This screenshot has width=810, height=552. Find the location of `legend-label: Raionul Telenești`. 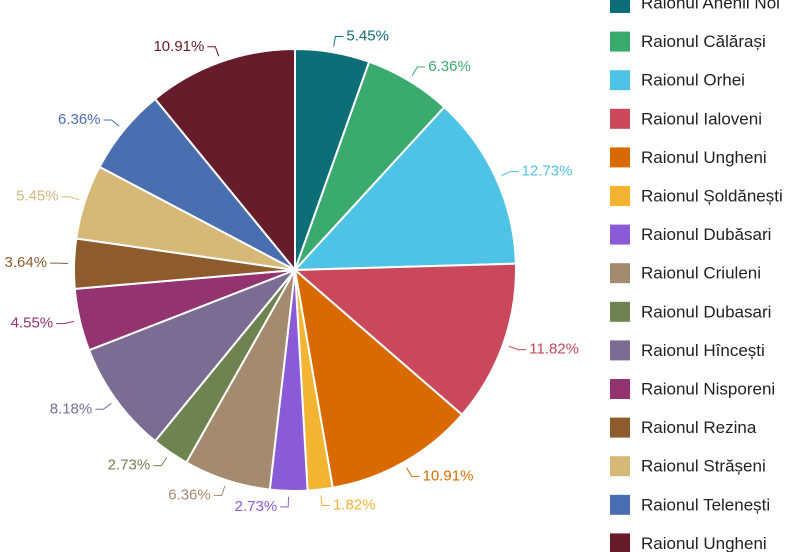

legend-label: Raionul Telenești is located at coordinates (705, 504).